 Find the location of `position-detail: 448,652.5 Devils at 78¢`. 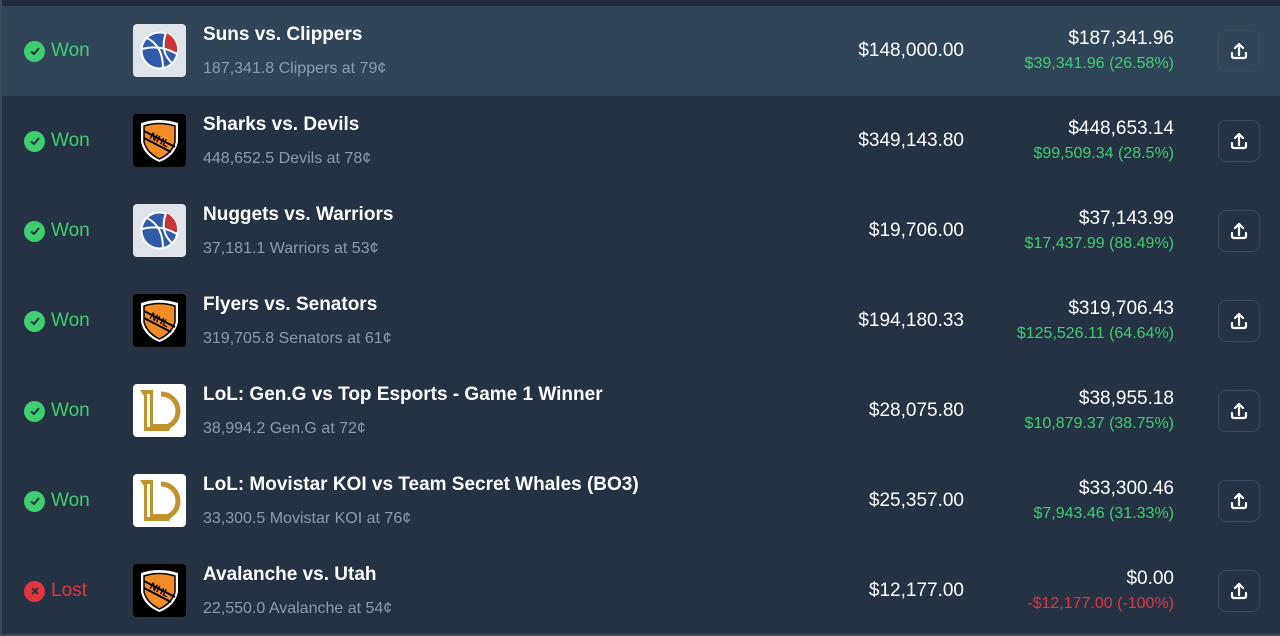

position-detail: 448,652.5 Devils at 78¢ is located at coordinates (287, 158).